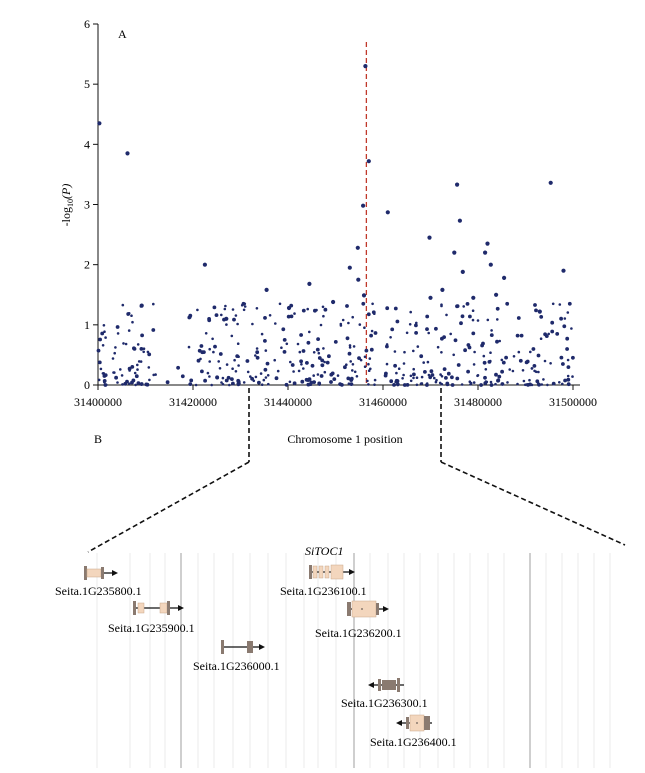 This screenshot has width=645, height=773. I want to click on y-axis-label-main: -log, so click(66, 216).